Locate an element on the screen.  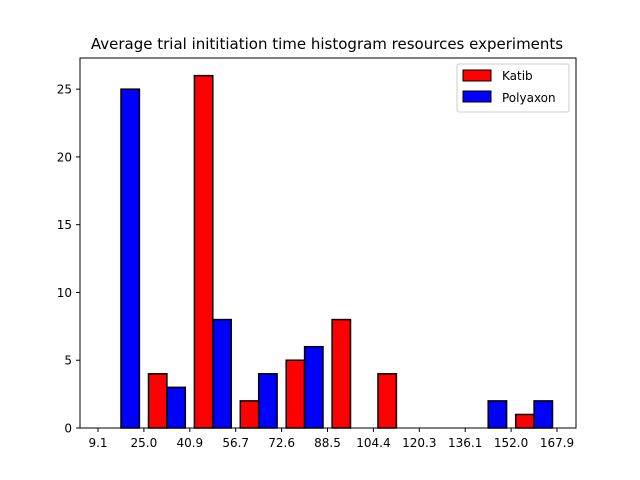
x-tick-label: 167.9 is located at coordinates (557, 443).